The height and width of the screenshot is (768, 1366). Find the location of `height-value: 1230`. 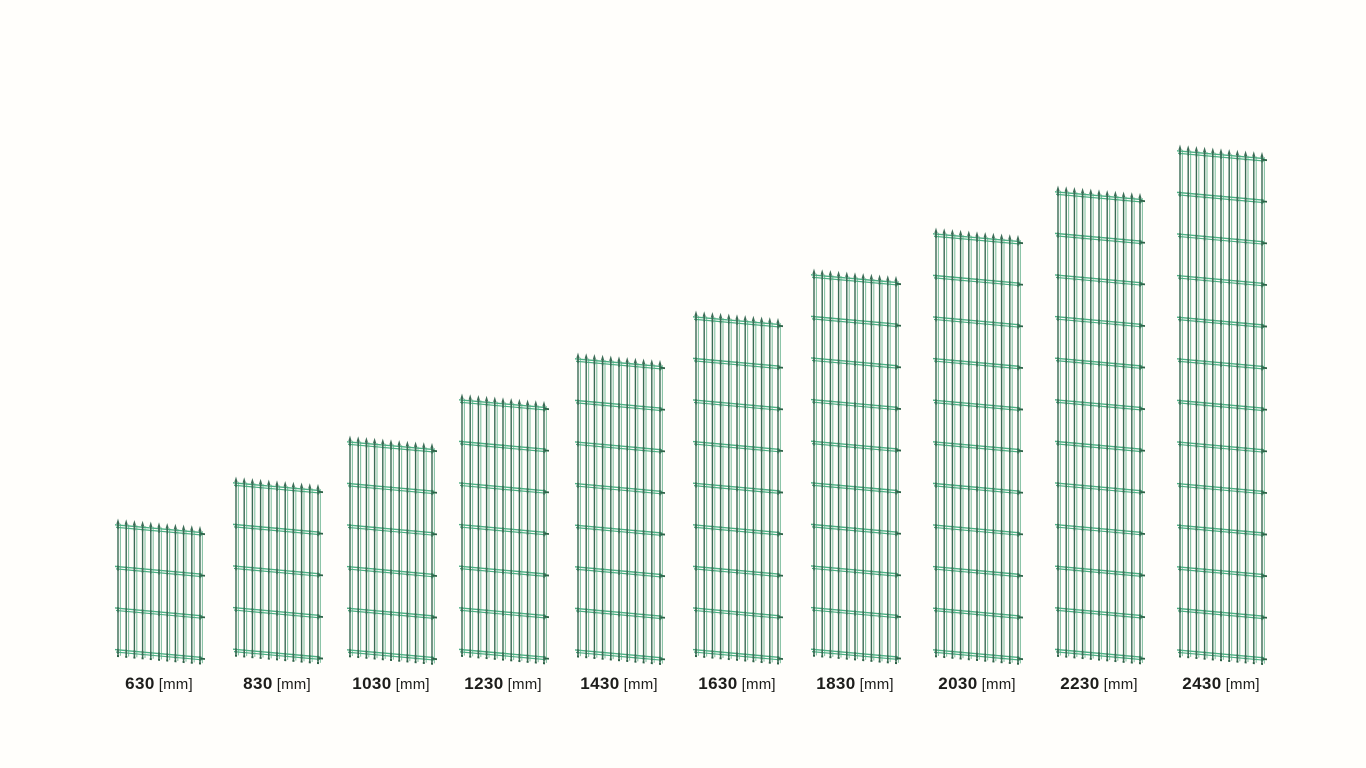

height-value: 1230 is located at coordinates (484, 683).